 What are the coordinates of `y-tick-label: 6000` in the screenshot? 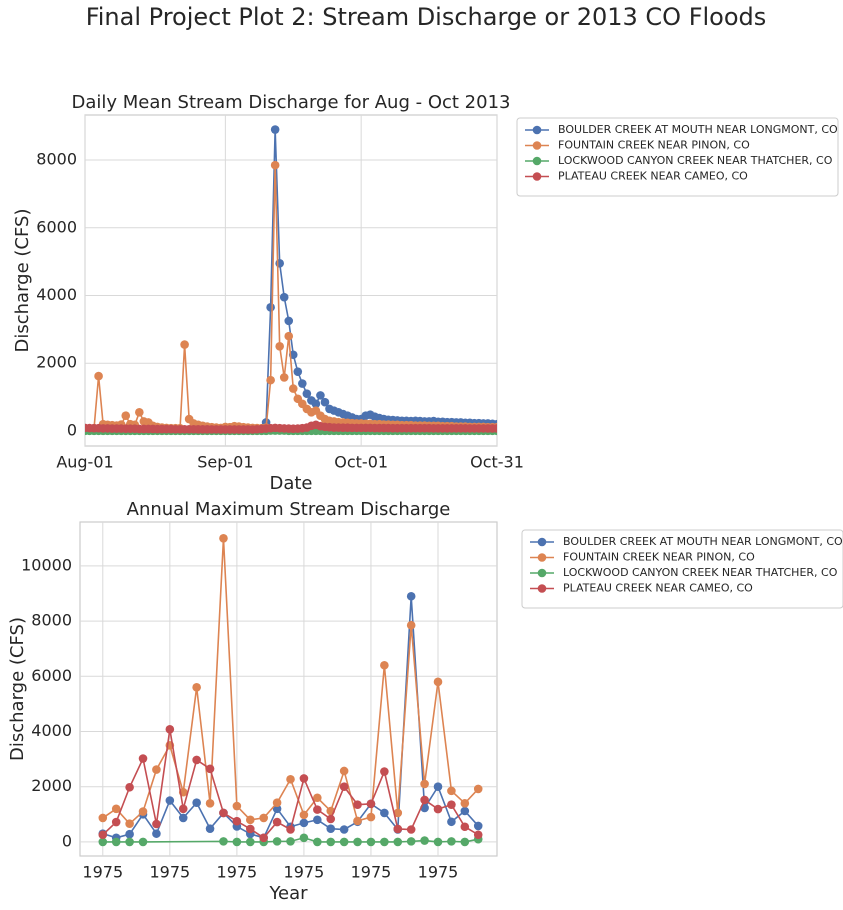 It's located at (56, 226).